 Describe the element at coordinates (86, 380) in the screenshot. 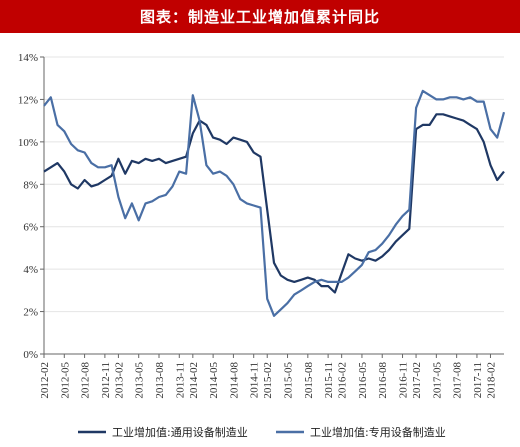

I see `x-tick-label: 2012-08` at that location.